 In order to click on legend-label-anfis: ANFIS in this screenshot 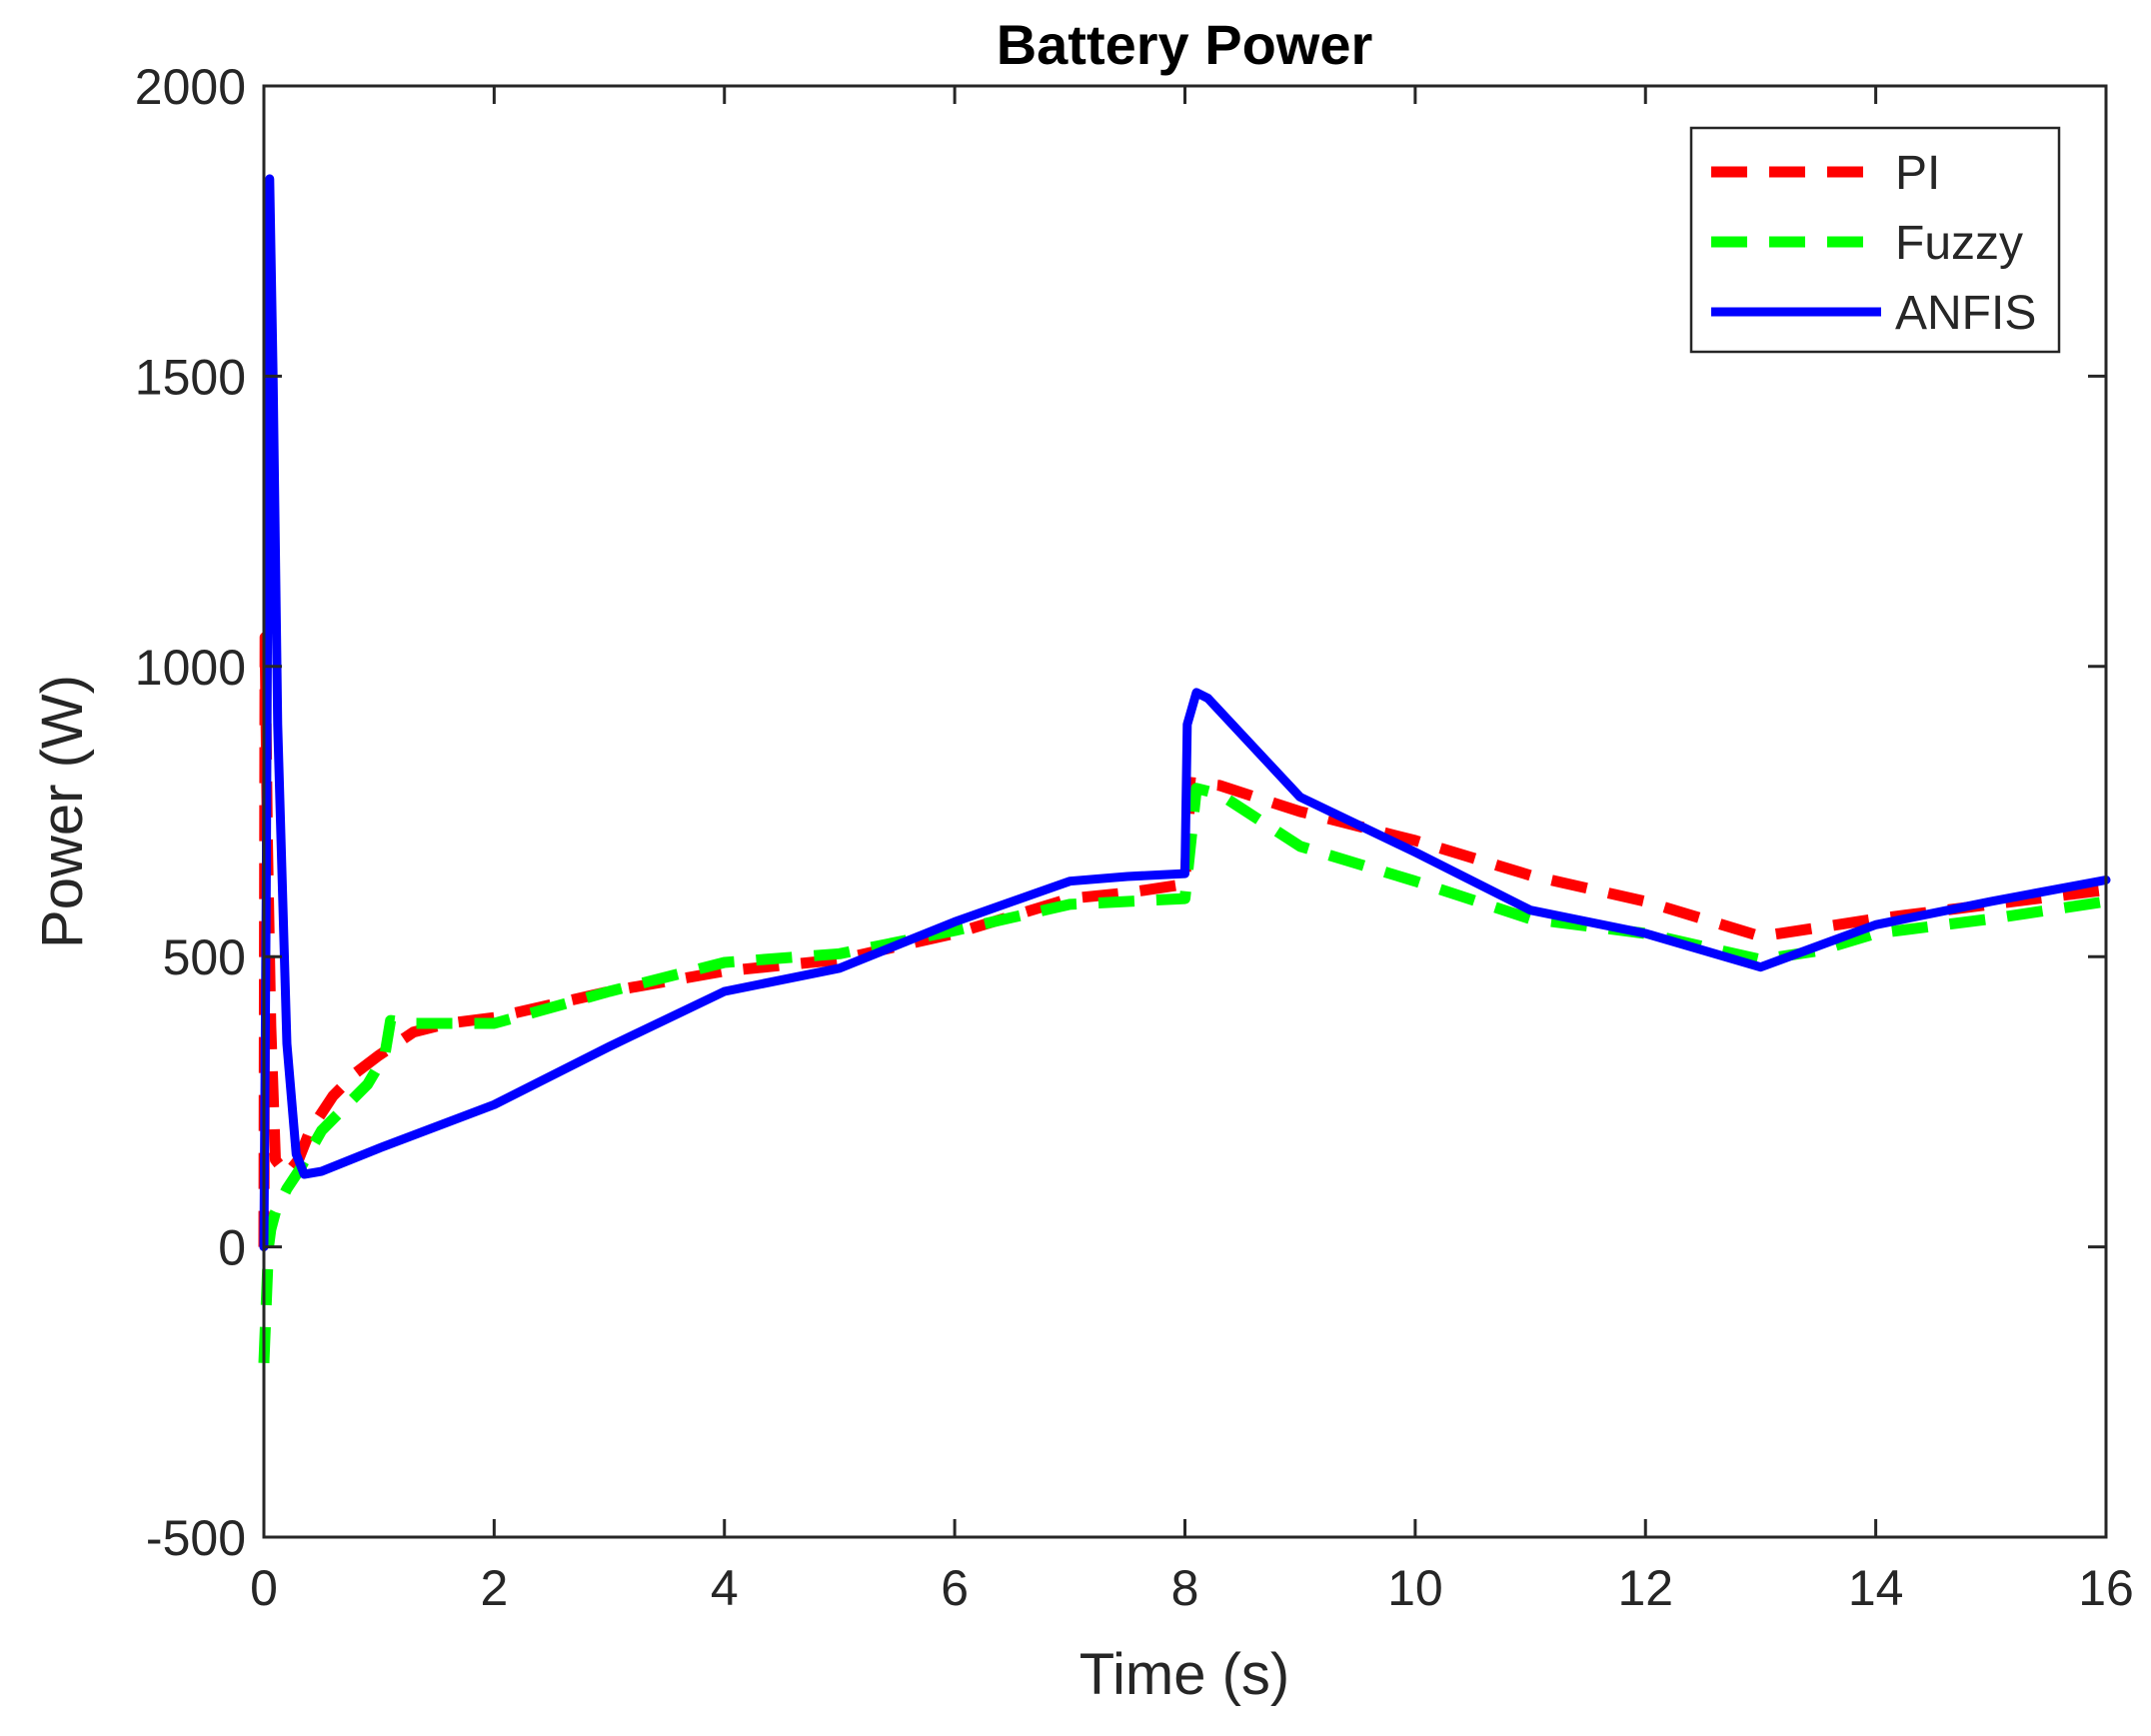, I will do `click(1965, 313)`.